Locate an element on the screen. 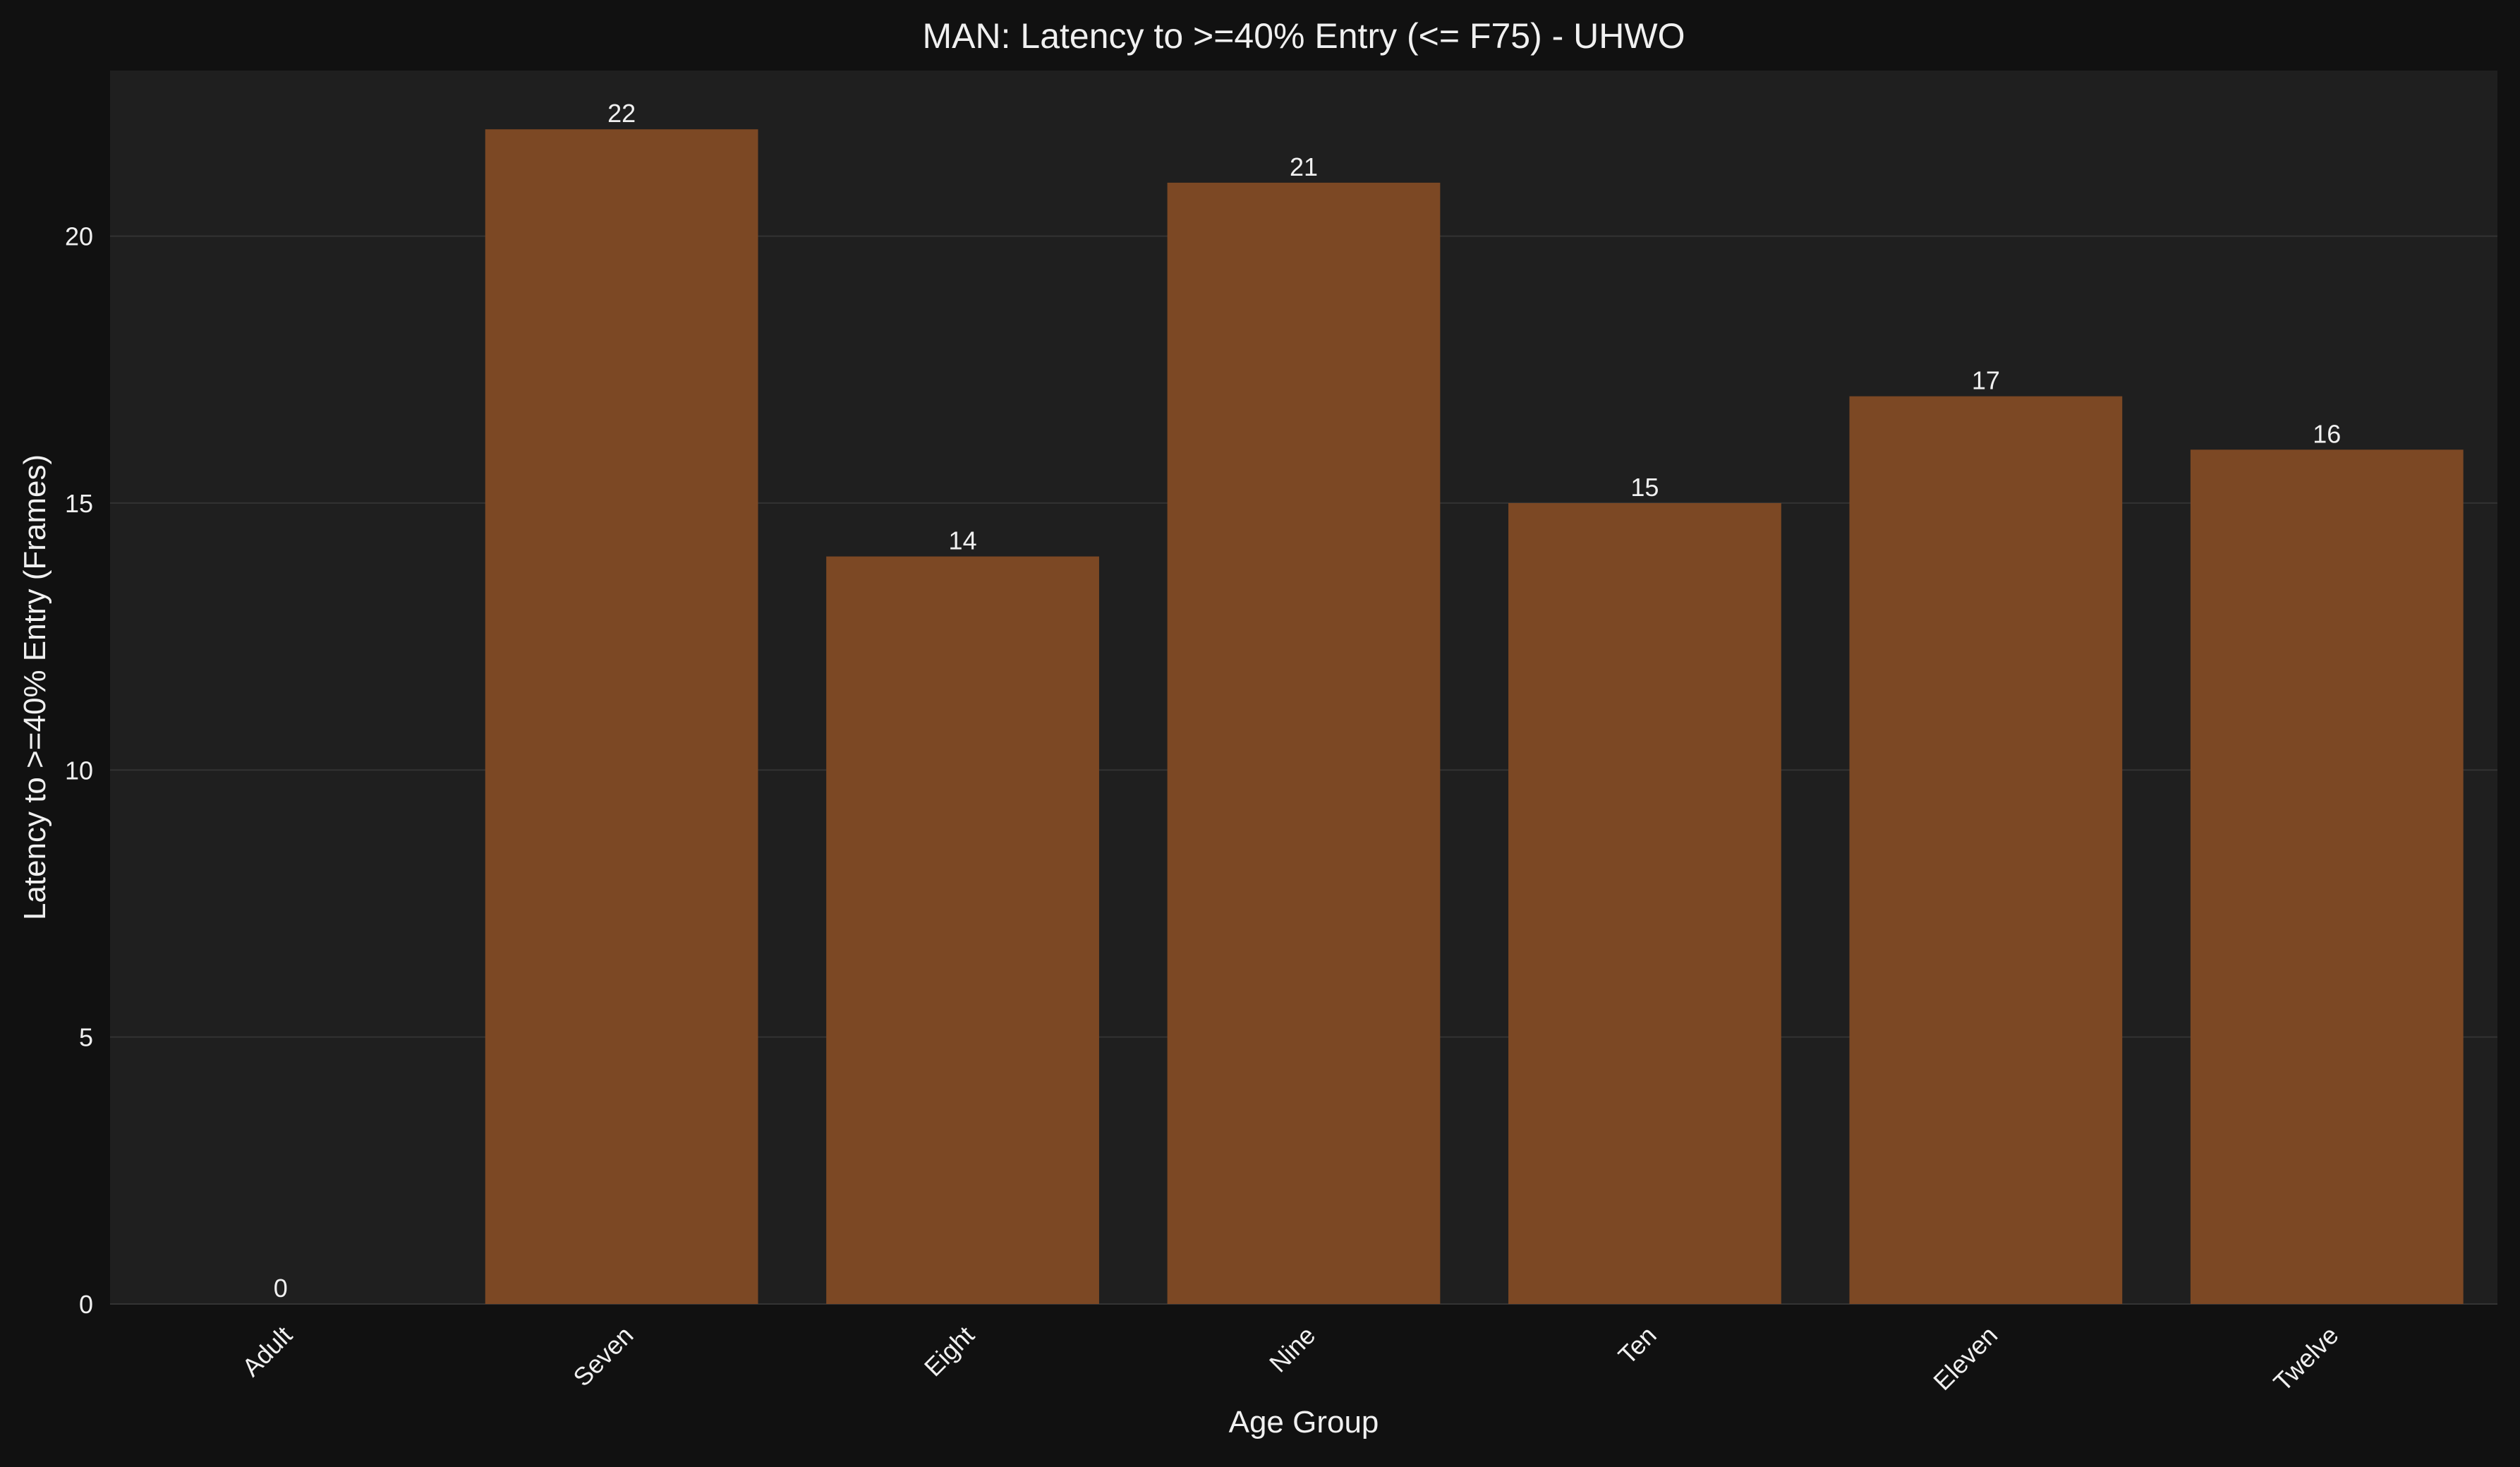 The width and height of the screenshot is (2520, 1467). y-tick-label: 15 is located at coordinates (79, 503).